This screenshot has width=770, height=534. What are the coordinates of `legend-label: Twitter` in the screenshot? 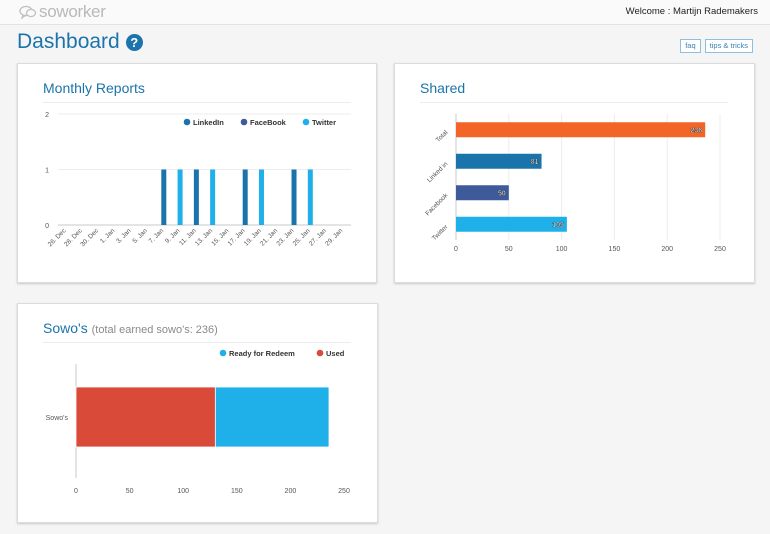 It's located at (324, 122).